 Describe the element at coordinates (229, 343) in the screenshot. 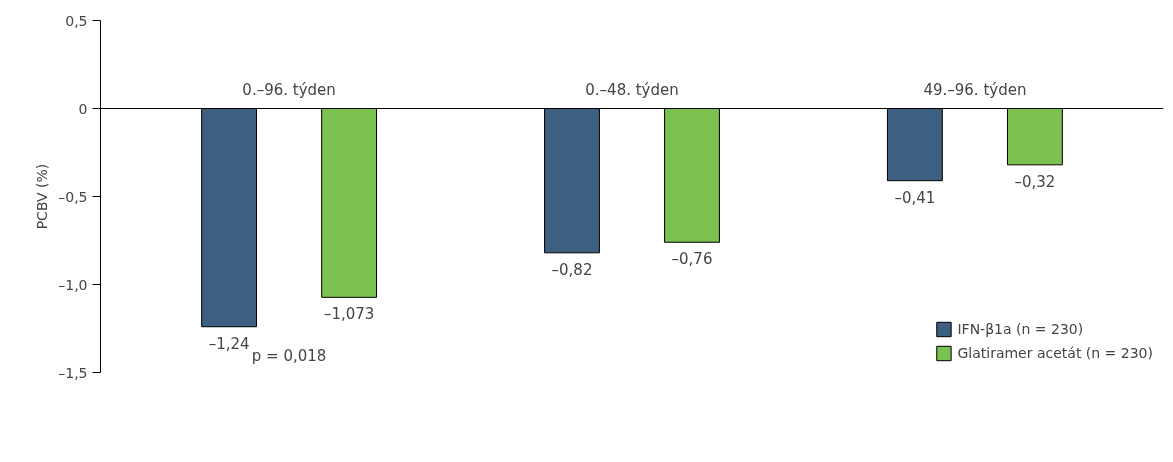

I see `data-label: –1,24` at that location.